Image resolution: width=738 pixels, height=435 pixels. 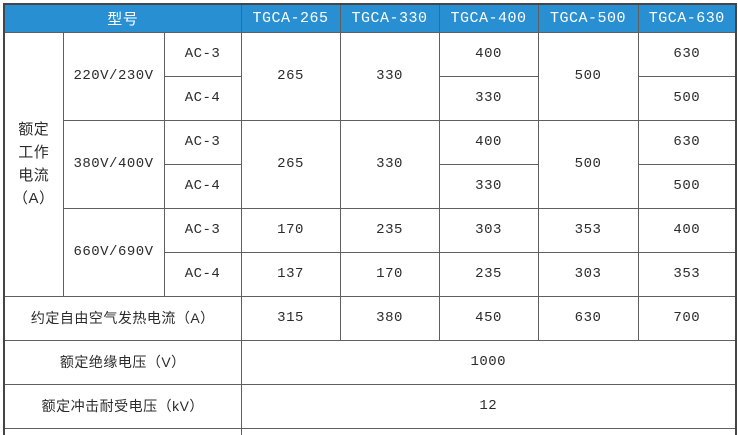 I want to click on row-220v-ac4: AC-4 330 500, so click(x=370, y=98).